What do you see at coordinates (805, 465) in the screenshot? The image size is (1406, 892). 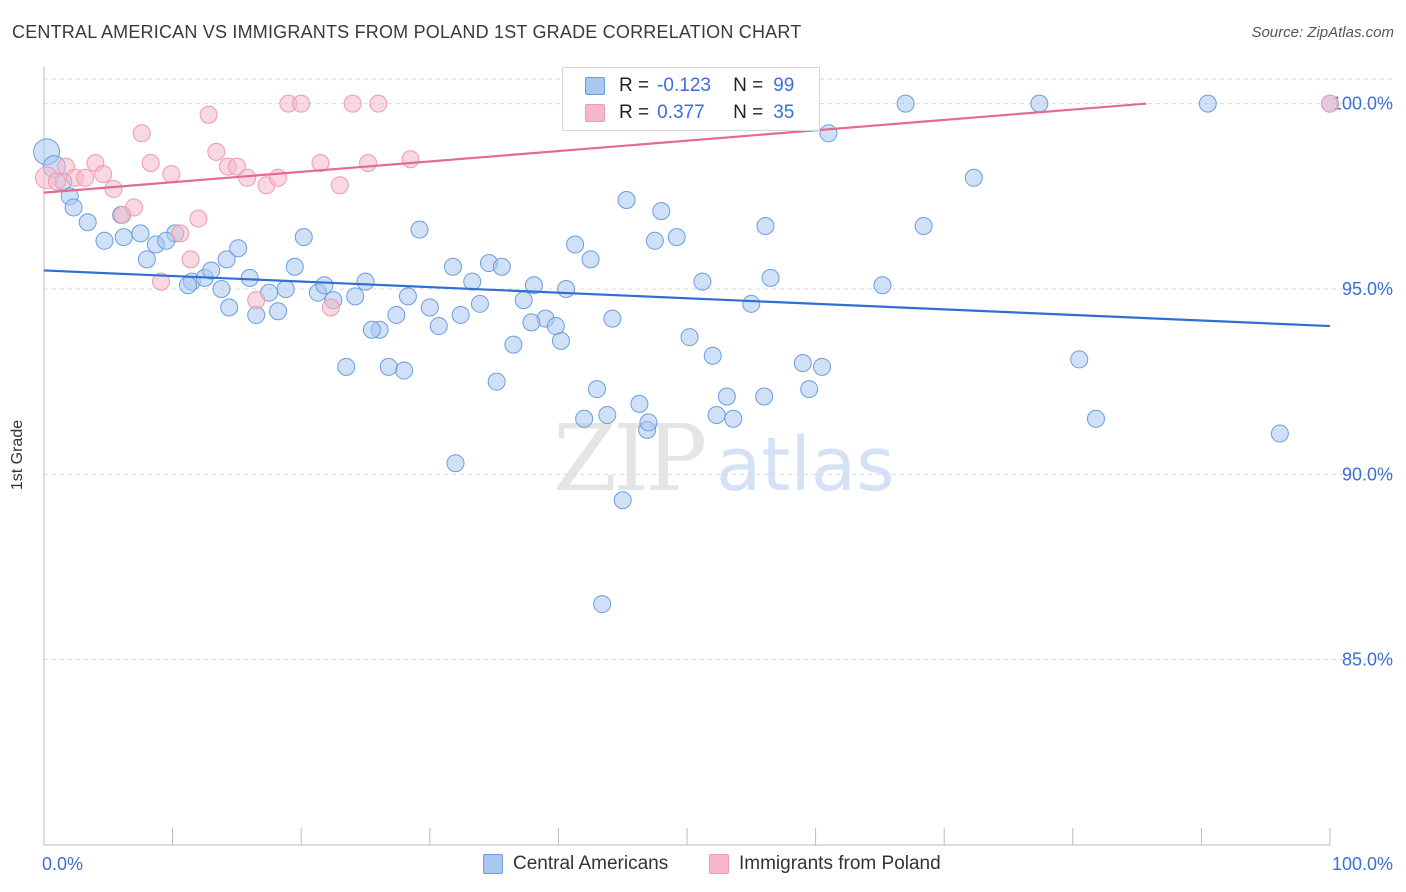 I see `watermark-atlas: atlas` at bounding box center [805, 465].